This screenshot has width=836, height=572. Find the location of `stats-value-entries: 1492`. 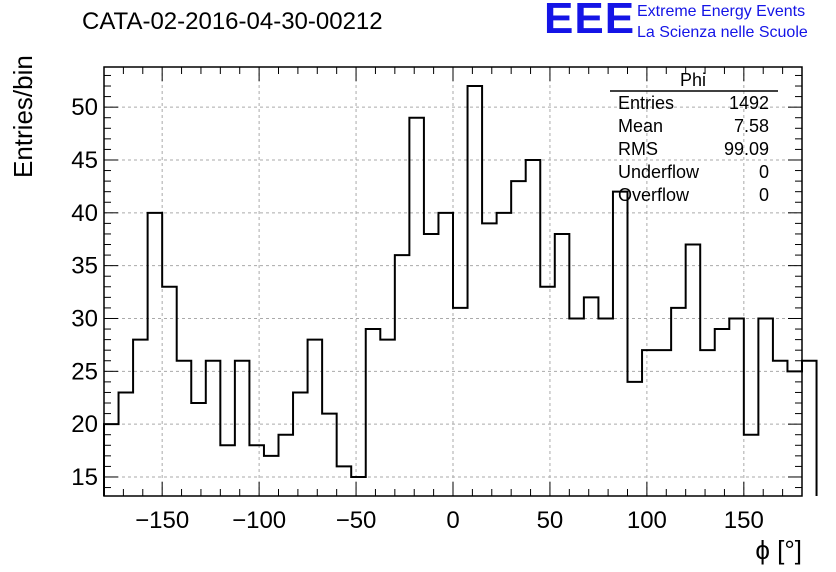

stats-value-entries: 1492 is located at coordinates (748, 103).